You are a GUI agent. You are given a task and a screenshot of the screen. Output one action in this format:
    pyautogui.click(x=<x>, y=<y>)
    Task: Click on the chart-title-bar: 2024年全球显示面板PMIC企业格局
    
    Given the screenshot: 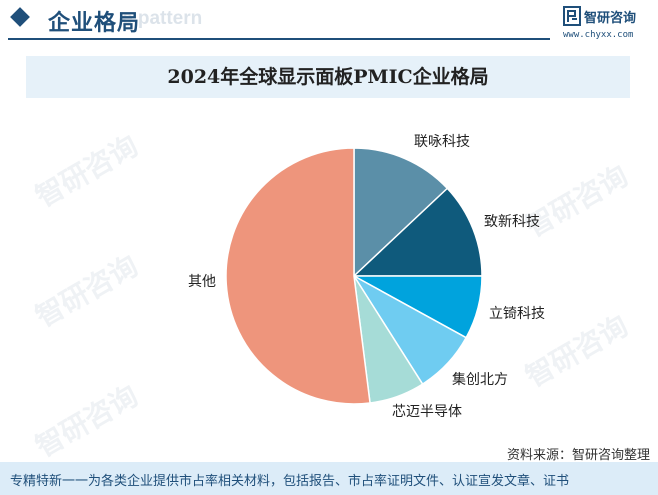 What is the action you would take?
    pyautogui.click(x=328, y=77)
    